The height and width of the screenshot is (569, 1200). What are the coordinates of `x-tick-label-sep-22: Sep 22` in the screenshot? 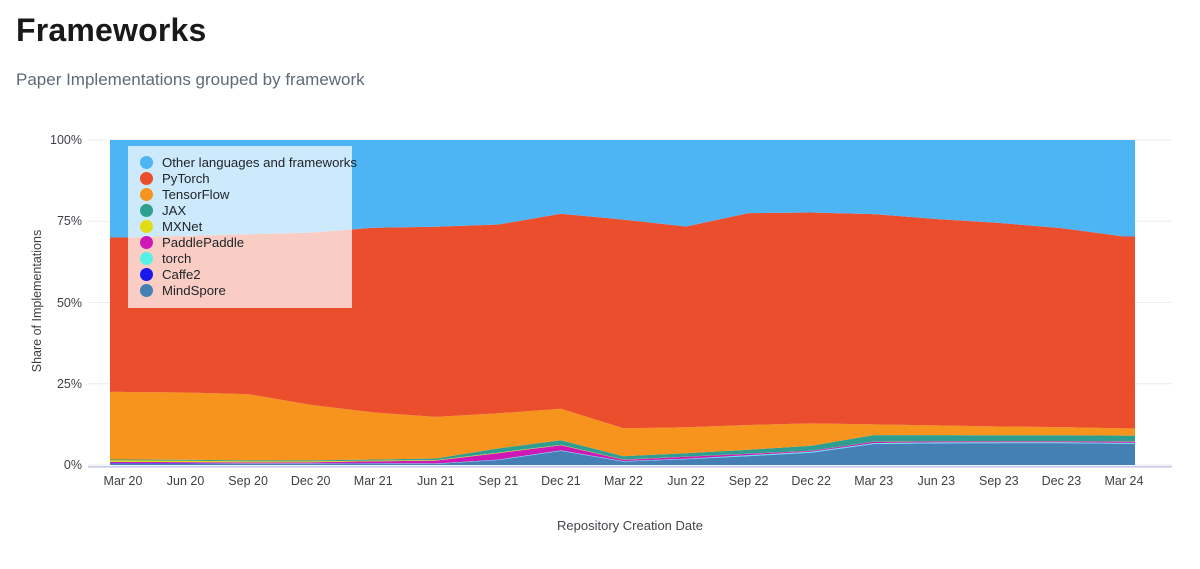 It's located at (748, 481).